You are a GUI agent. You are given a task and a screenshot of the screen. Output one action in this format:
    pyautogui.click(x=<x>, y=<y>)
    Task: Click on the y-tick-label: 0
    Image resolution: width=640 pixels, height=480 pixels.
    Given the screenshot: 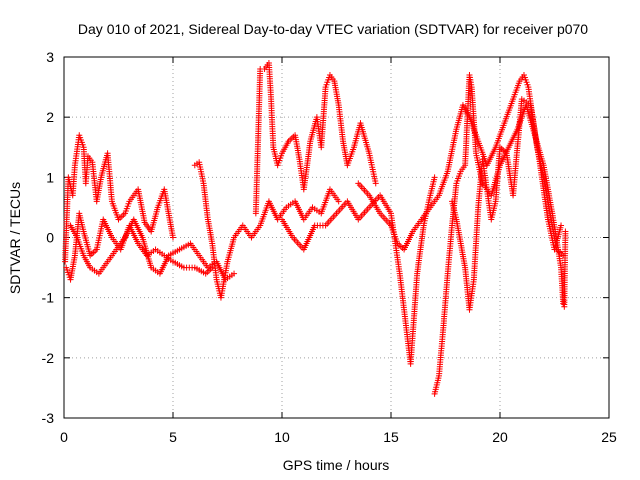 What is the action you would take?
    pyautogui.click(x=50, y=238)
    